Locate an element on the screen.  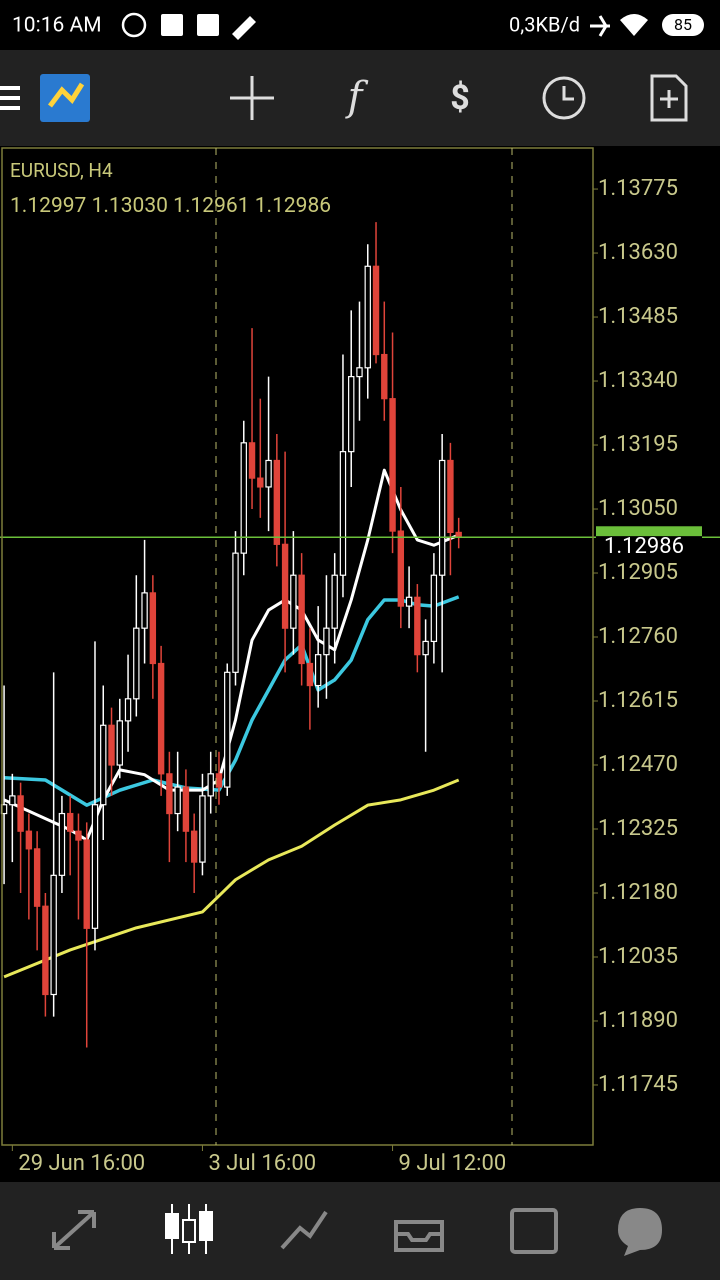
period-button is located at coordinates (564, 98).